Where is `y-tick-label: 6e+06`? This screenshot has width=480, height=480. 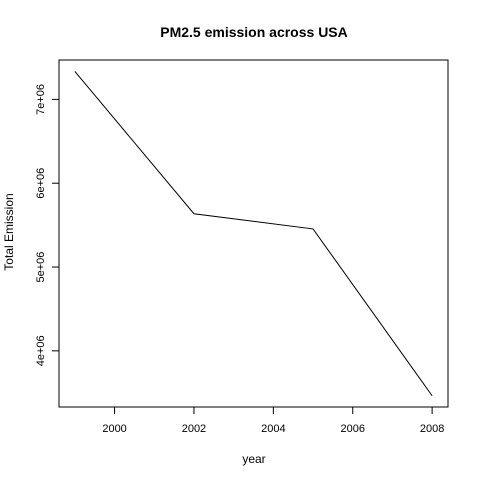
y-tick-label: 6e+06 is located at coordinates (41, 183).